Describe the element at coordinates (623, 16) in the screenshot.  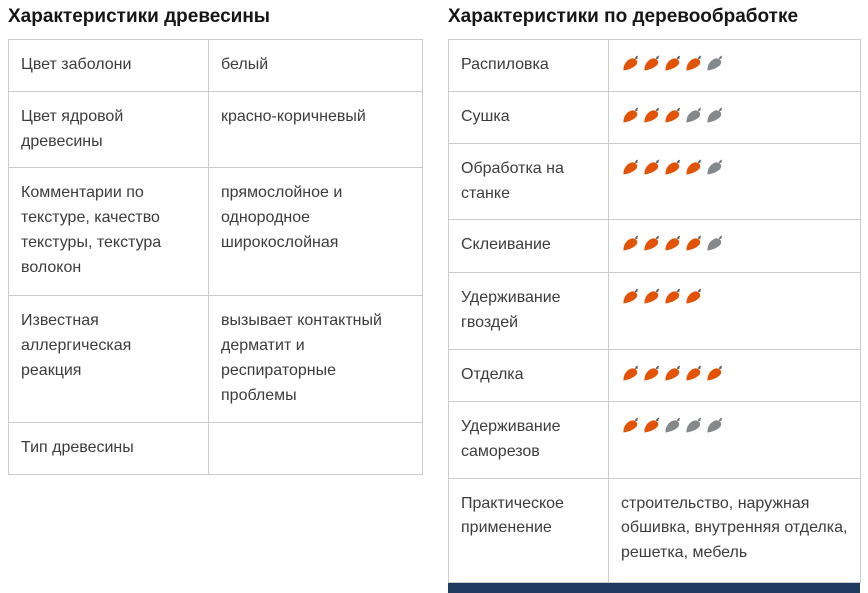
I see `workability-title: Характеристики по деревообработке` at that location.